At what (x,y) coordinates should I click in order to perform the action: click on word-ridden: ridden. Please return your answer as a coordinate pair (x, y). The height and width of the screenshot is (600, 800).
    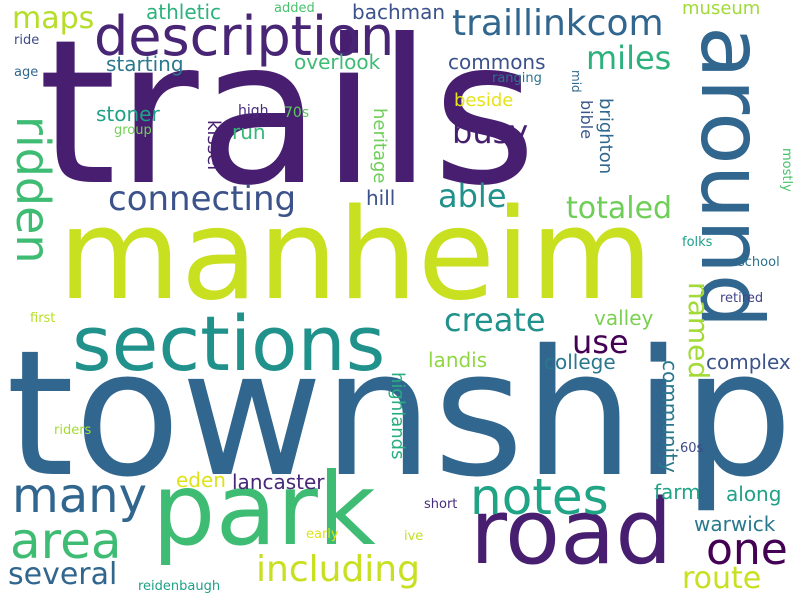
    Looking at the image, I should click on (33, 190).